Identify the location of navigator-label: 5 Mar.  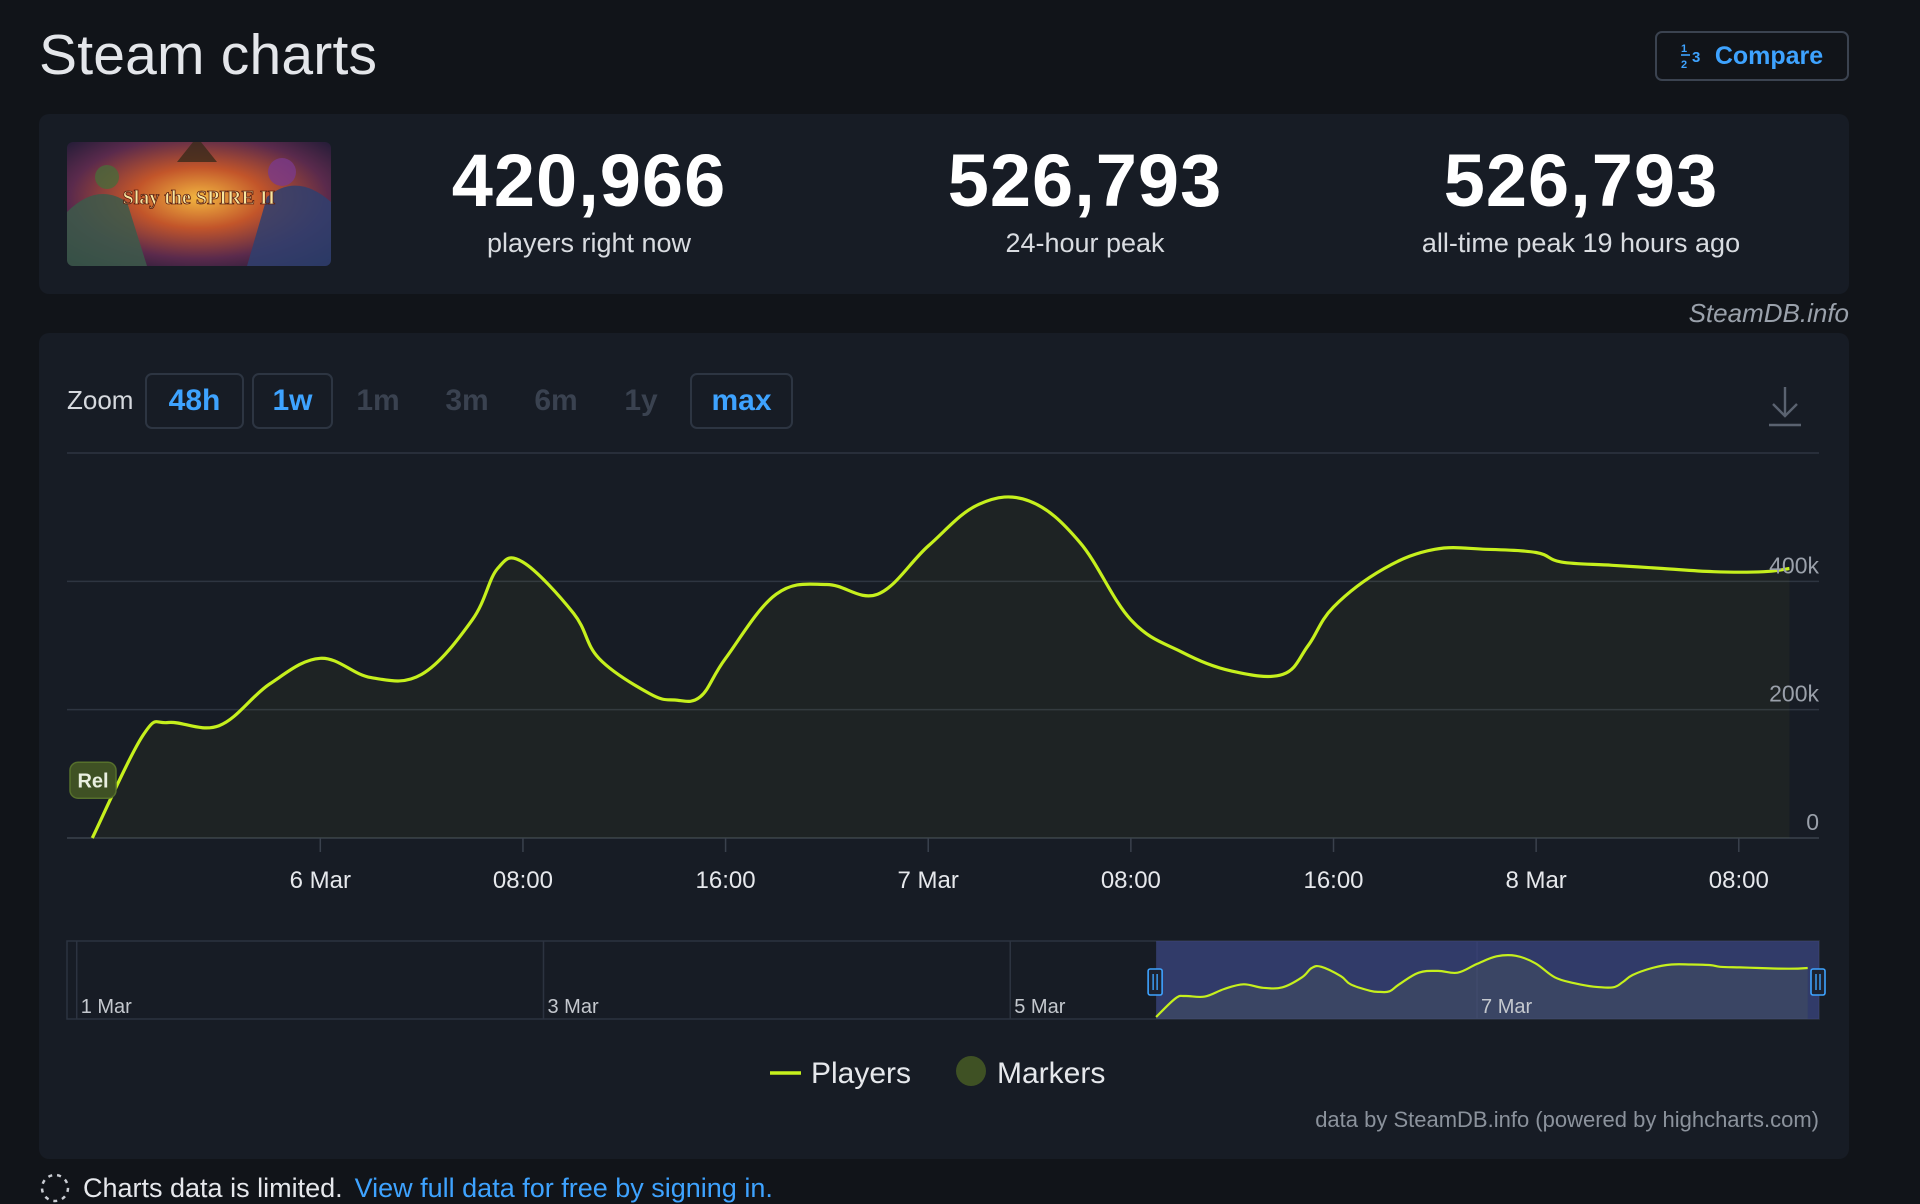
(1039, 1007).